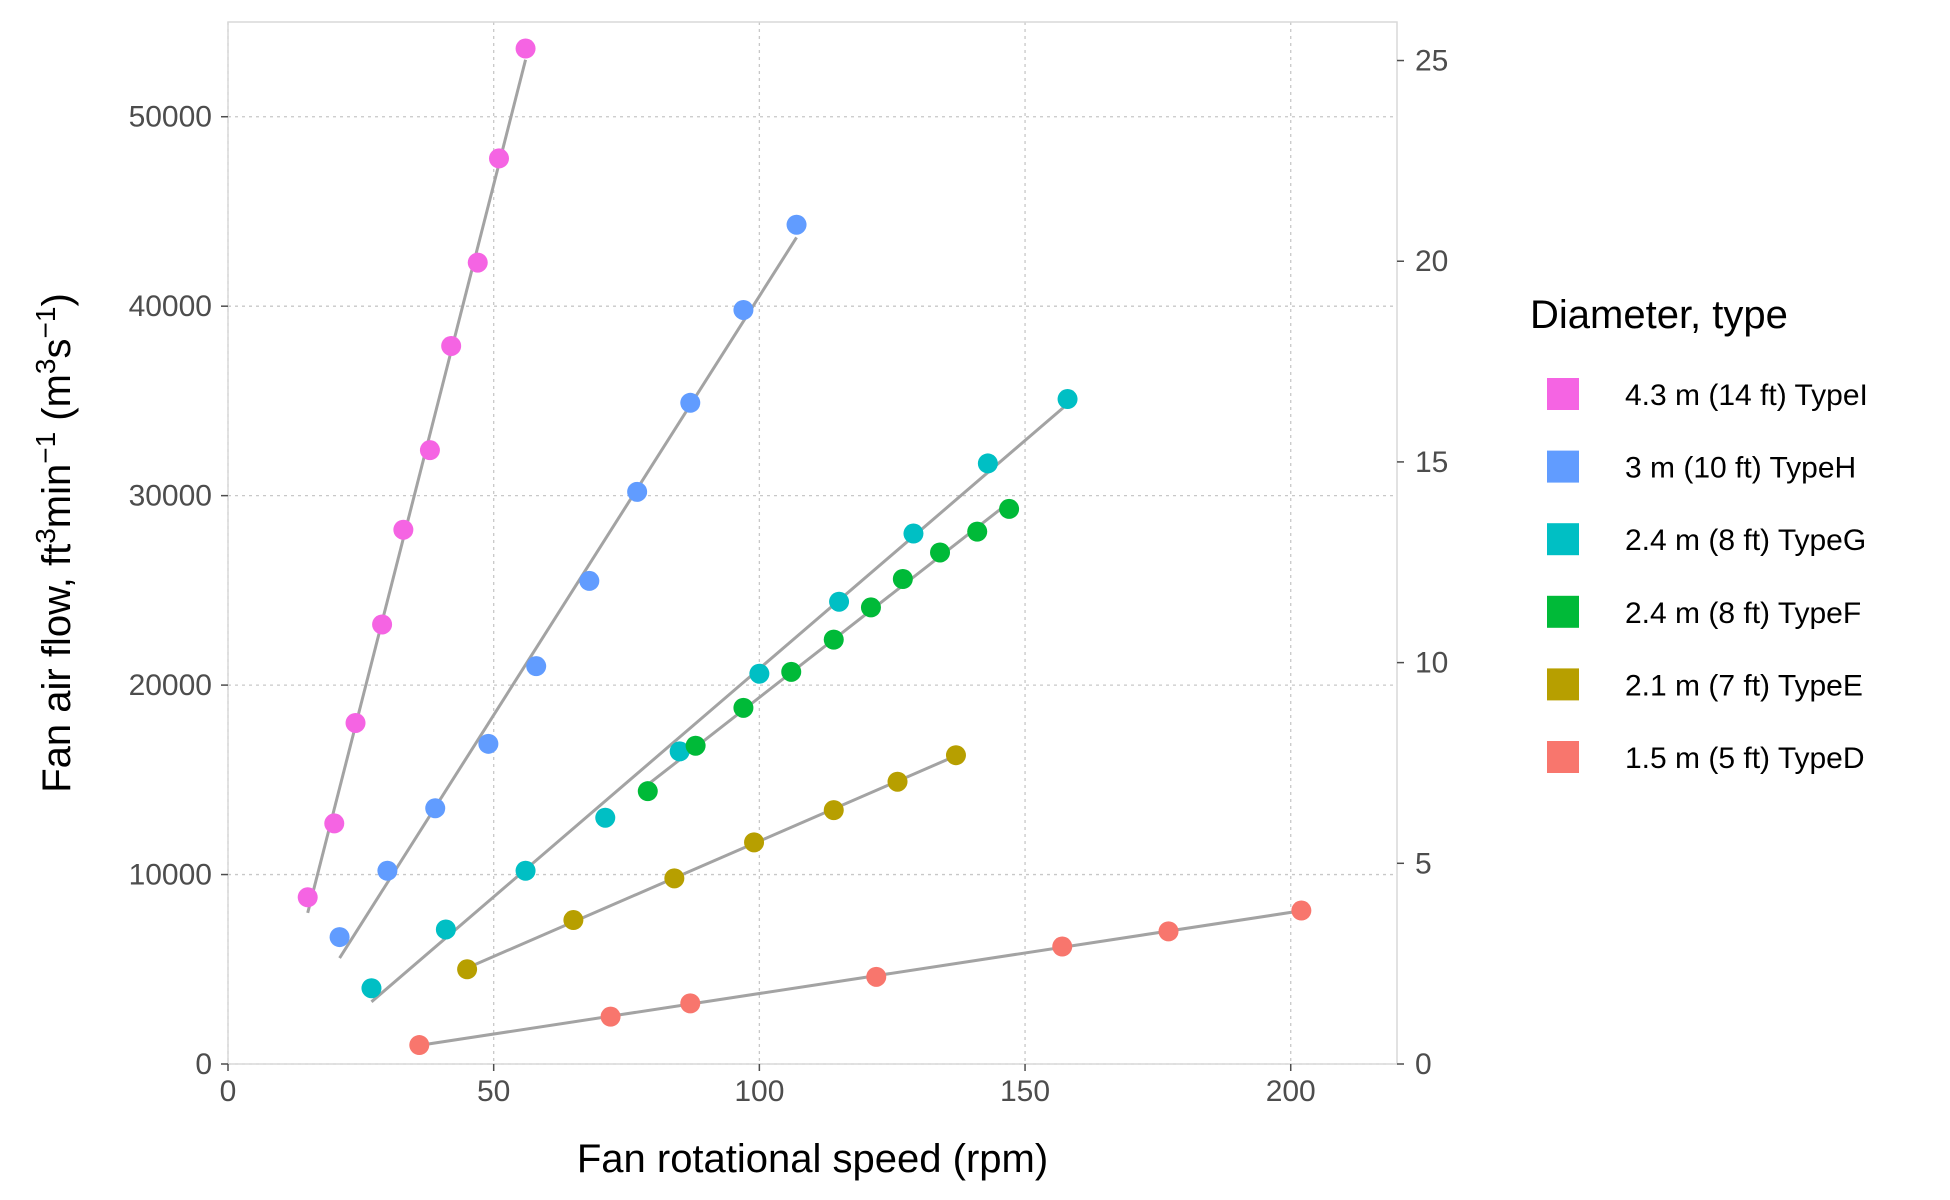 The width and height of the screenshot is (1950, 1200). What do you see at coordinates (170, 875) in the screenshot?
I see `y-tick-label: 10000` at bounding box center [170, 875].